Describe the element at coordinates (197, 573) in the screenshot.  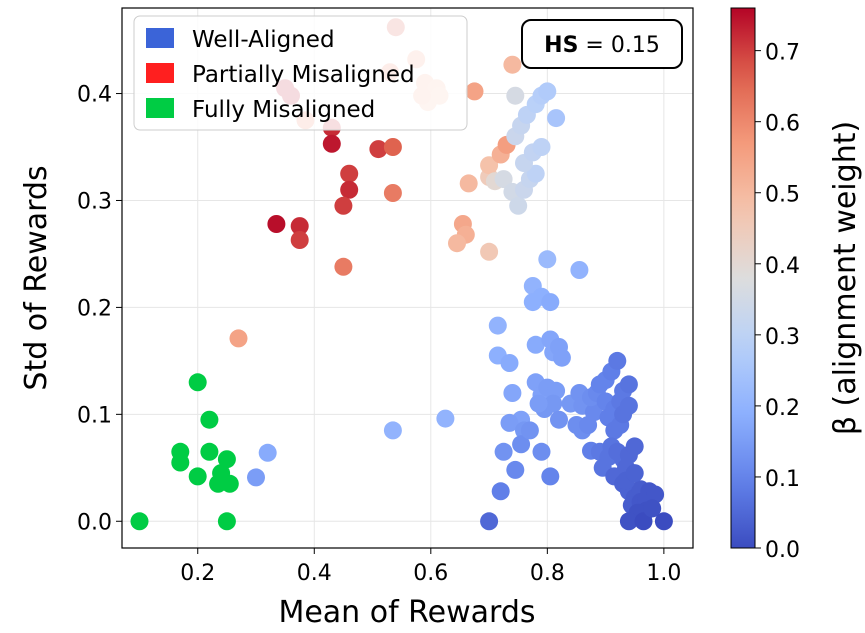
I see `x-tick-label: 0.2` at that location.